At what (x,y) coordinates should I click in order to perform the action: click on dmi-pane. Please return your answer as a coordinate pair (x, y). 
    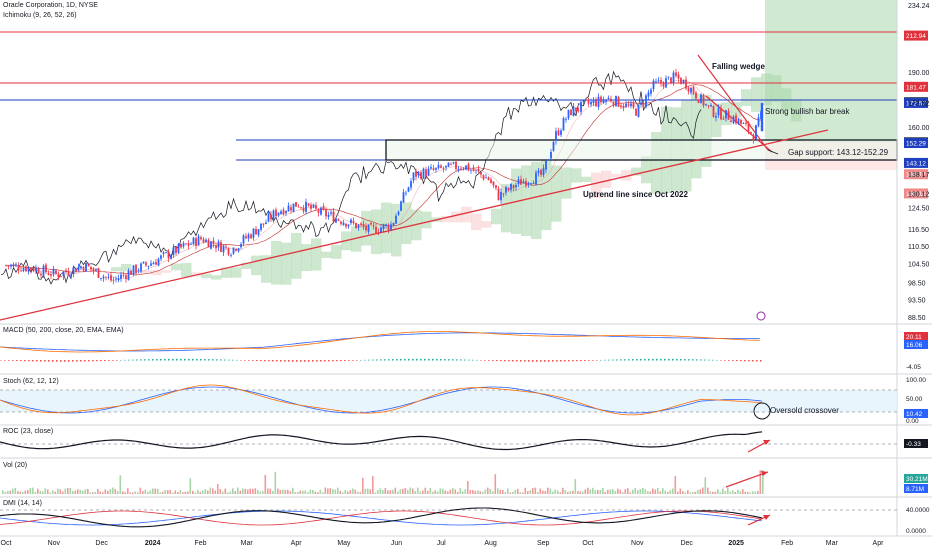
    Looking at the image, I should click on (381, 517).